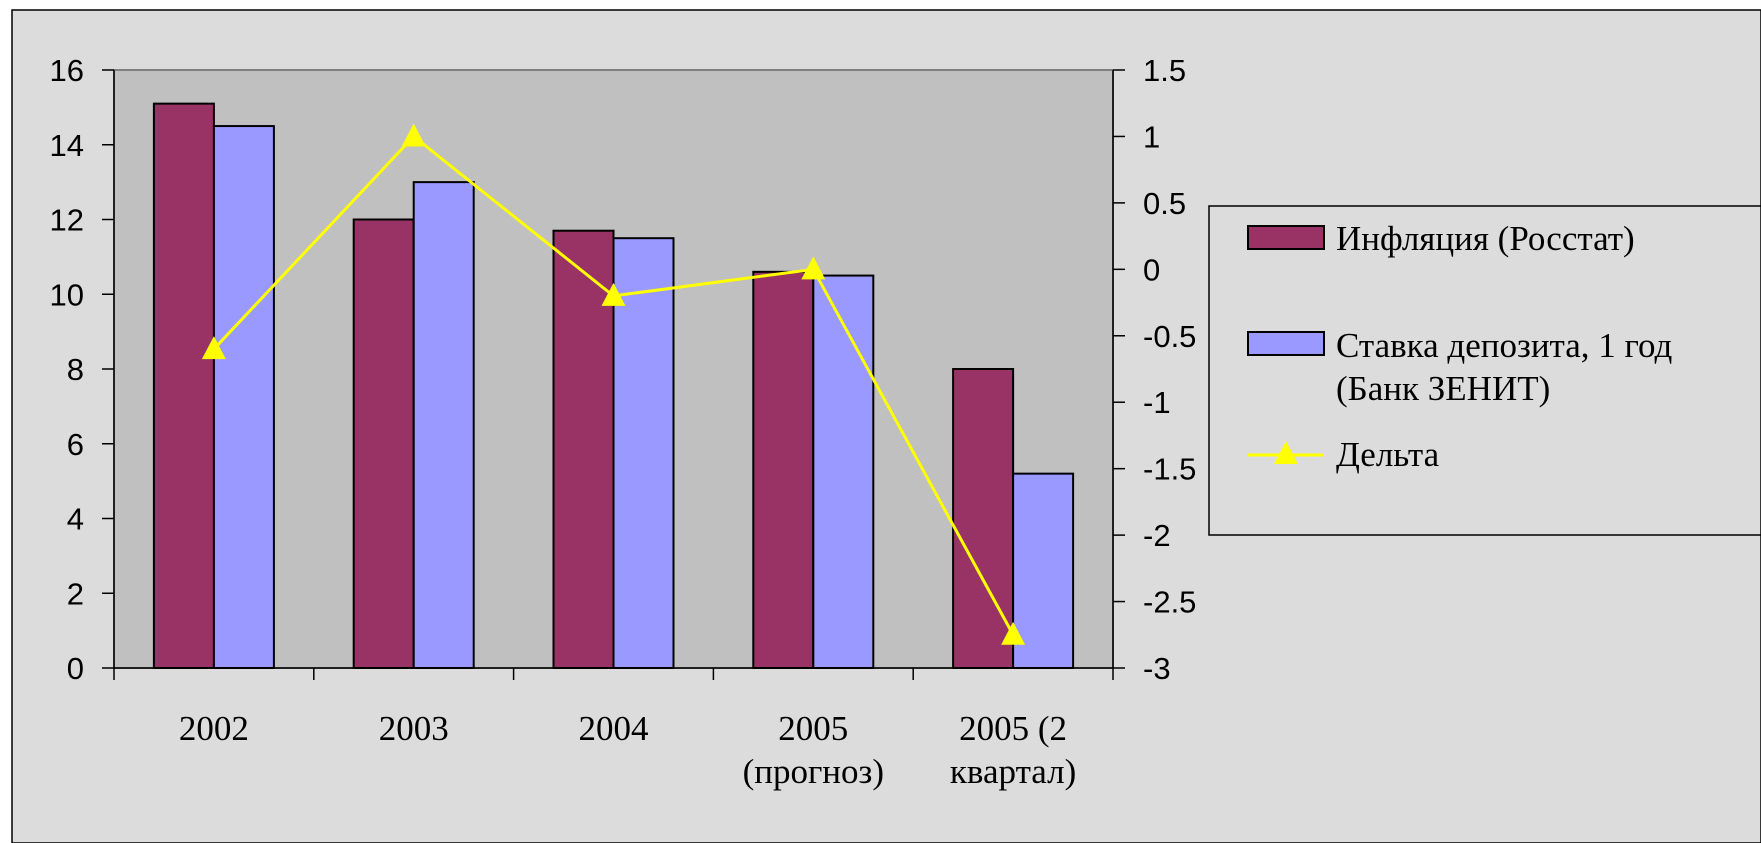  I want to click on legend-box, so click(1484, 370).